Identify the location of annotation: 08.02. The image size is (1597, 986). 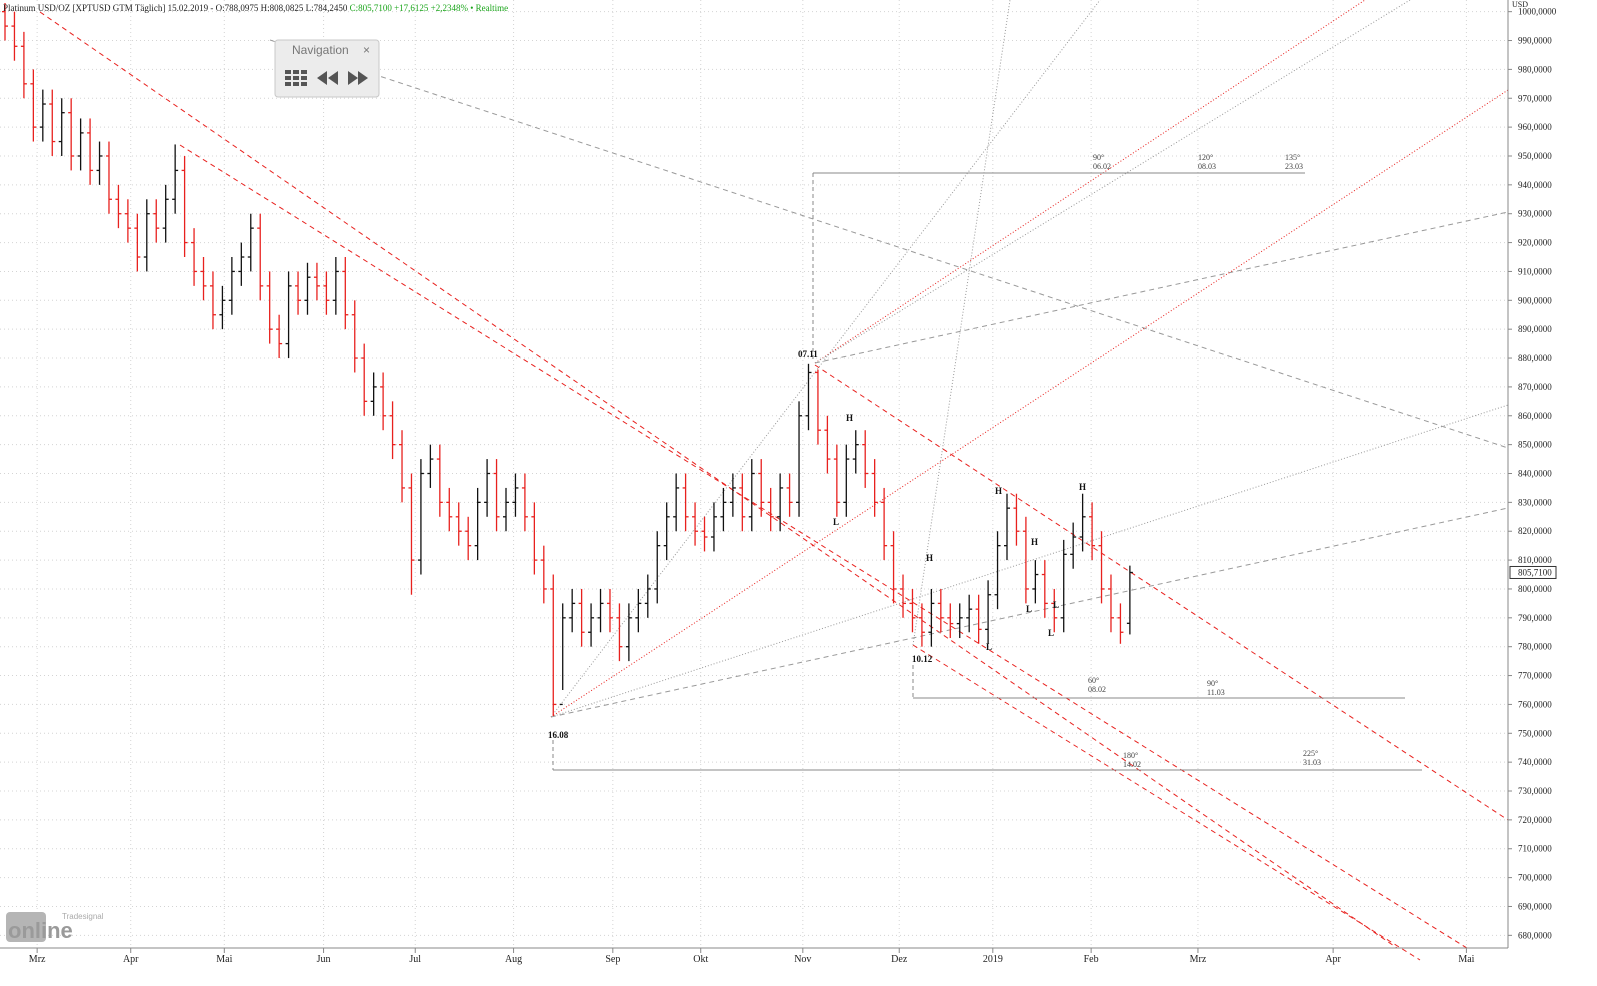
(1097, 689).